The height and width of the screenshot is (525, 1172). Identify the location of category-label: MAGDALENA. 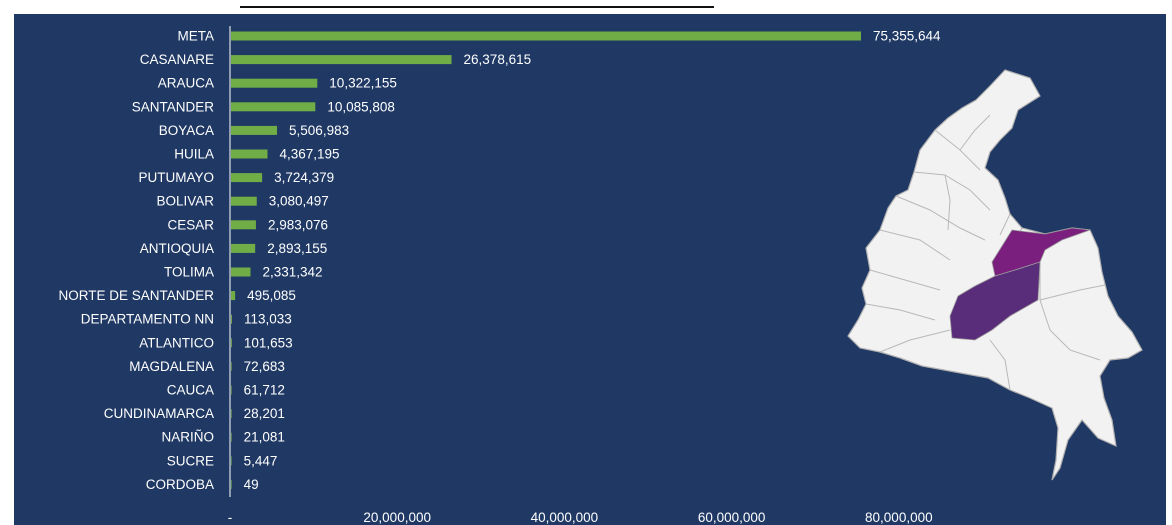
(171, 366).